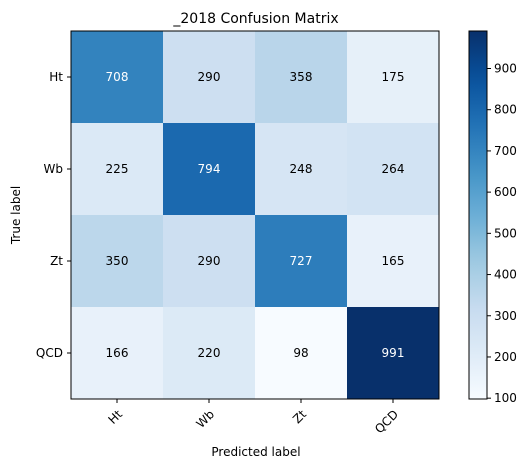 The height and width of the screenshot is (474, 532). What do you see at coordinates (505, 275) in the screenshot?
I see `colorbar-tick-label: 400` at bounding box center [505, 275].